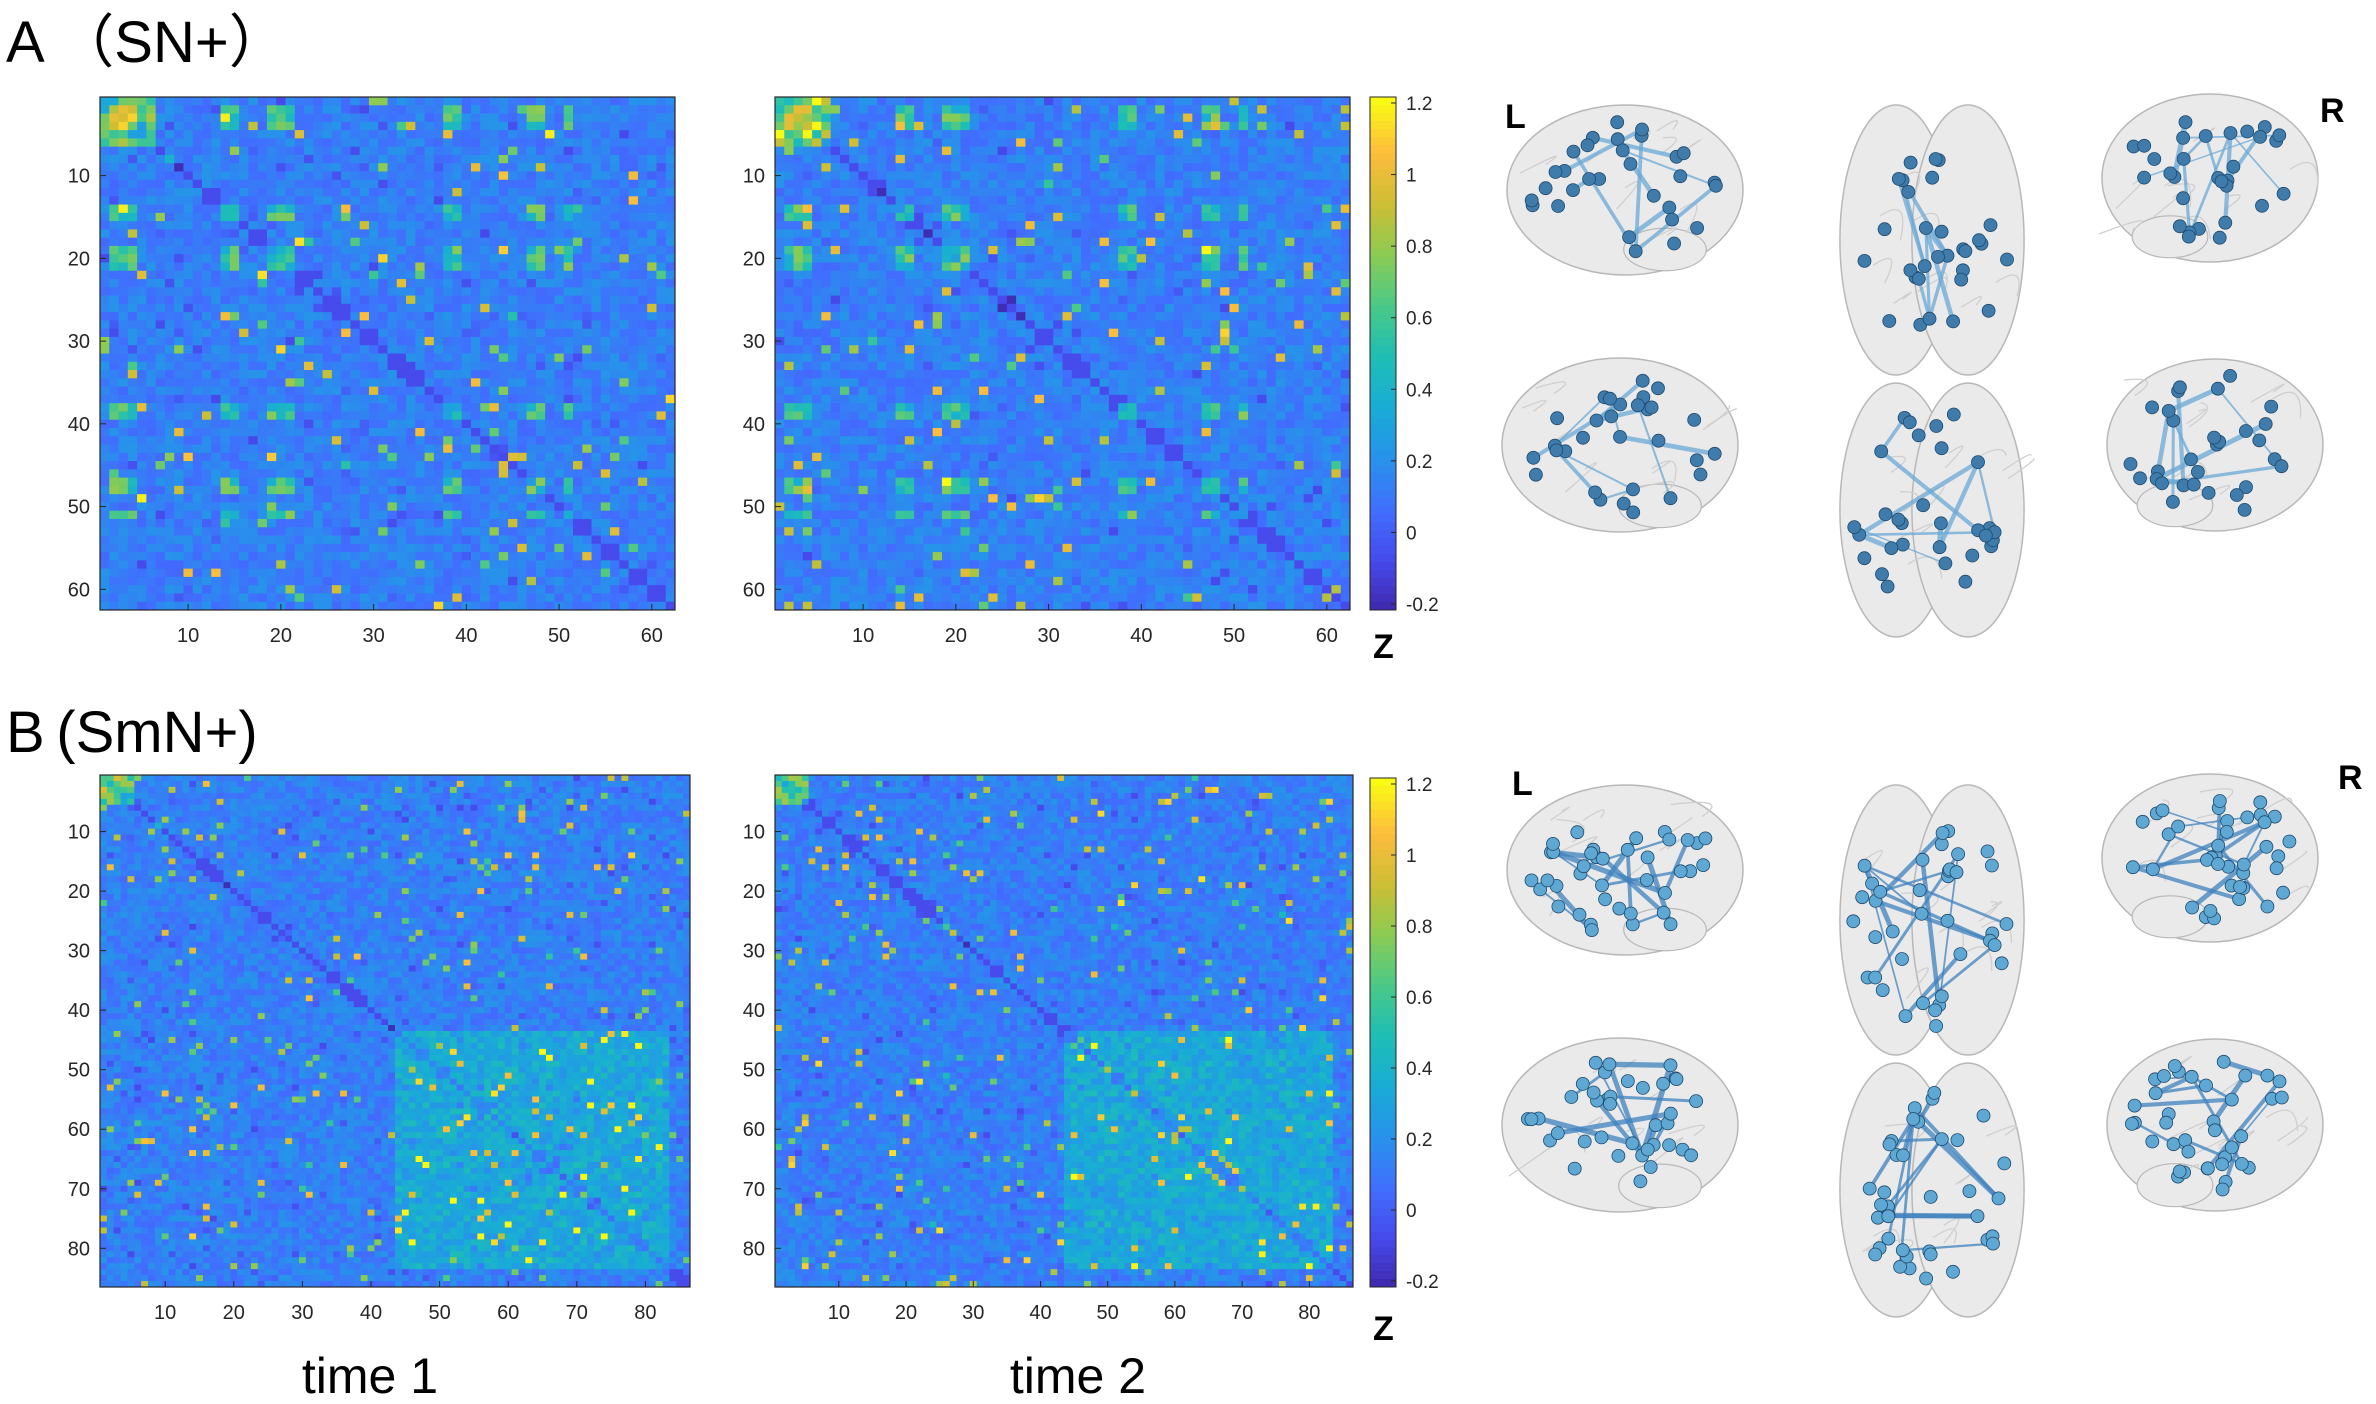 The image size is (2376, 1404). I want to click on panel-label-b: B (SmN+), so click(132, 732).